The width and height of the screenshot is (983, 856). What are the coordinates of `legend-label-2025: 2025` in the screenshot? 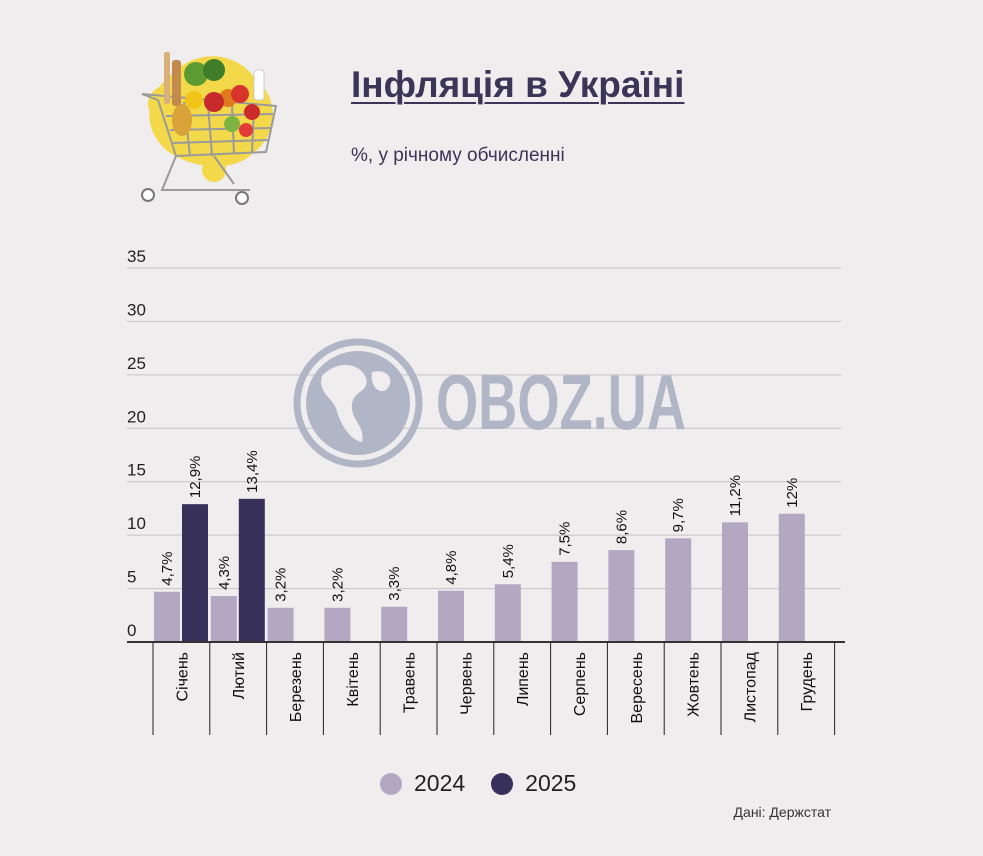 It's located at (551, 783).